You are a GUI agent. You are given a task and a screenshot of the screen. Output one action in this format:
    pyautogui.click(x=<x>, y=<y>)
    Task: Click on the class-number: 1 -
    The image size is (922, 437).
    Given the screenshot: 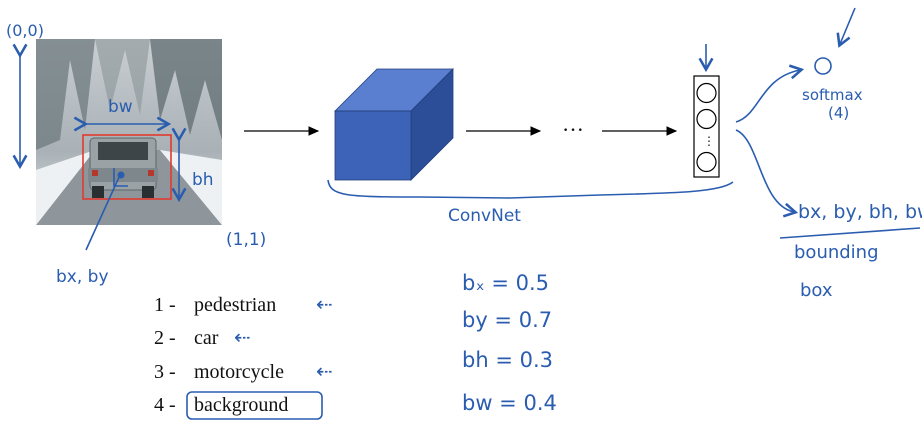 What is the action you would take?
    pyautogui.click(x=165, y=305)
    